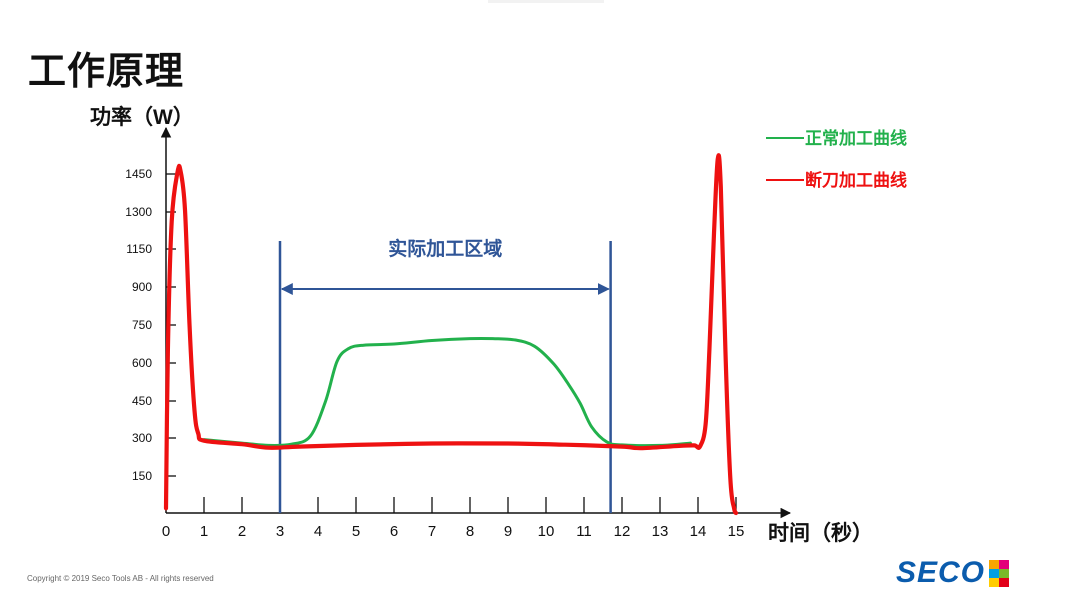  Describe the element at coordinates (584, 531) in the screenshot. I see `x-tick-label: 11` at that location.